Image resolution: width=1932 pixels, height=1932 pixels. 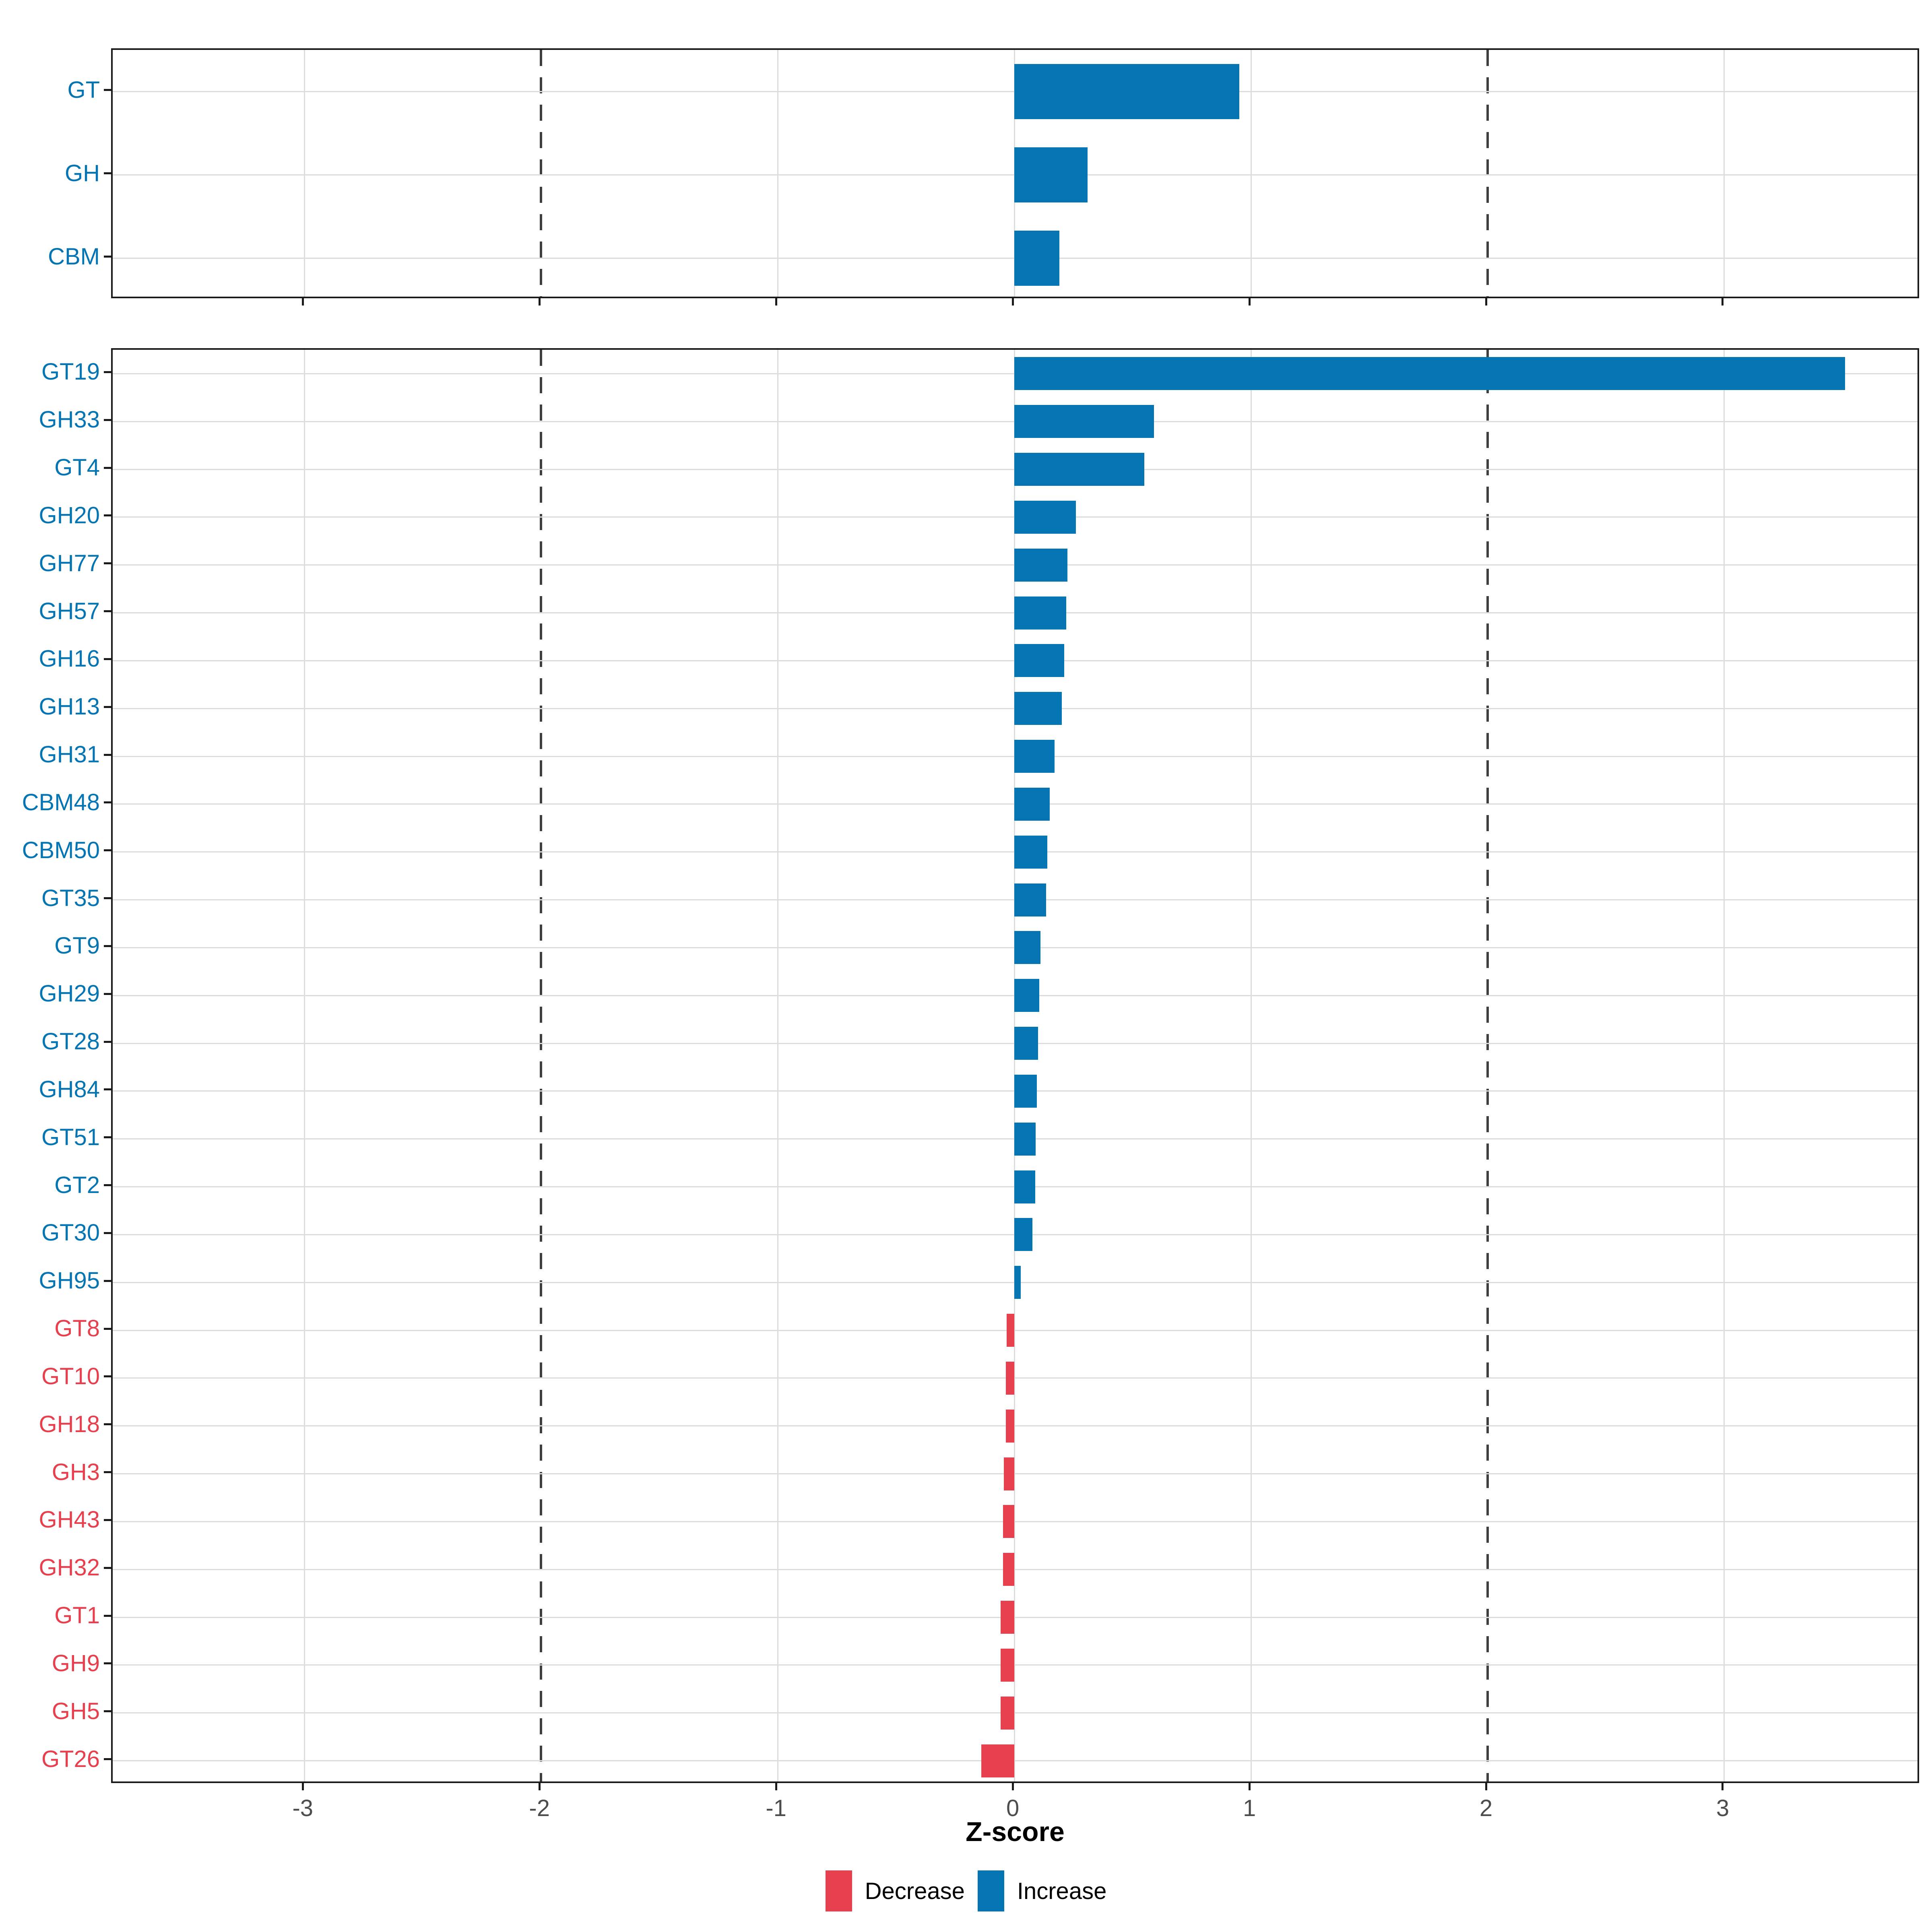 What do you see at coordinates (77, 467) in the screenshot?
I see `y-axis-label-GT4: GT4` at bounding box center [77, 467].